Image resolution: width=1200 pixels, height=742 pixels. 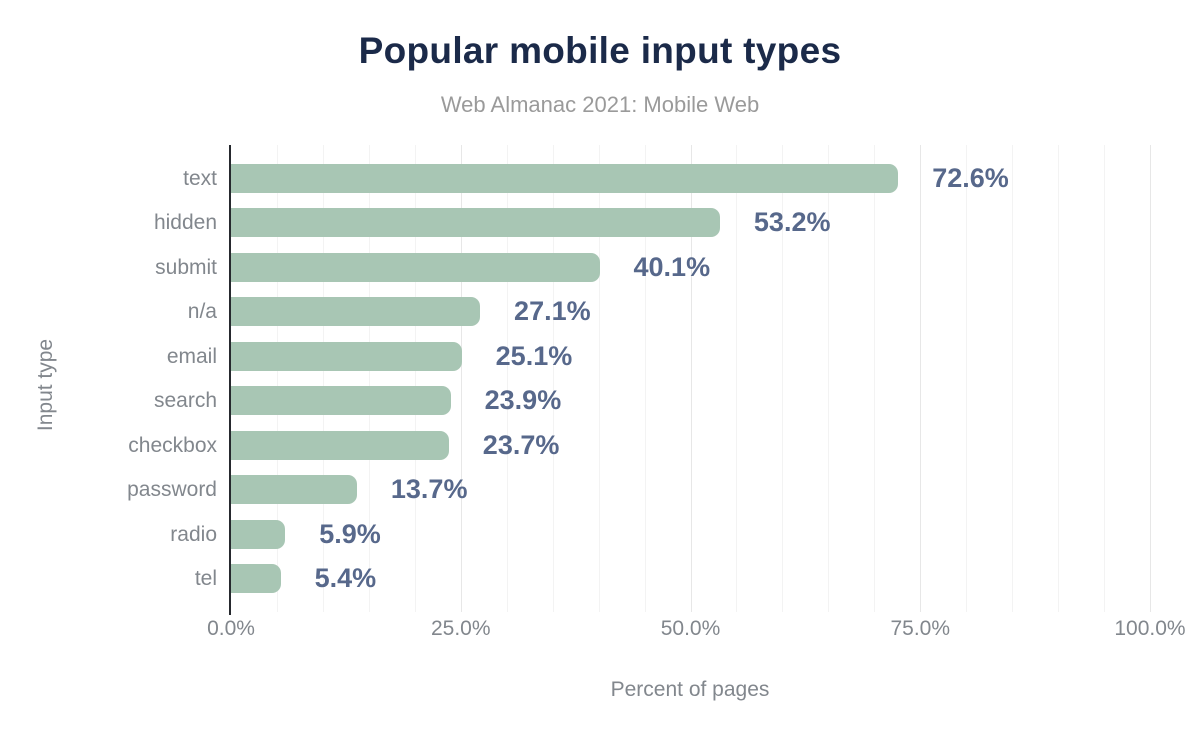 I want to click on bar-row: radio 5.9%, so click(x=600, y=533).